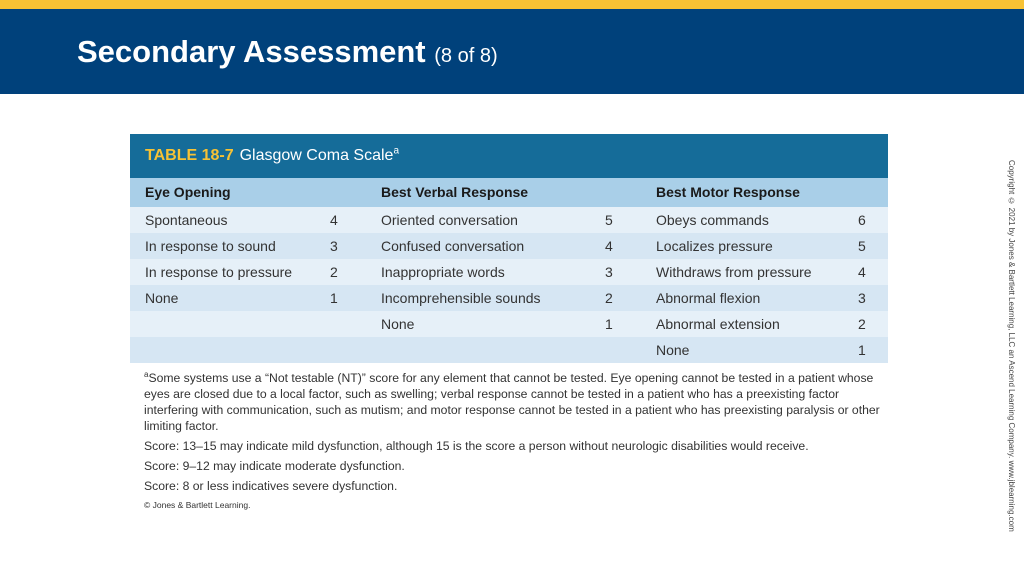 This screenshot has width=1024, height=575. I want to click on motor-cell: Withdraws from pressure, so click(734, 272).